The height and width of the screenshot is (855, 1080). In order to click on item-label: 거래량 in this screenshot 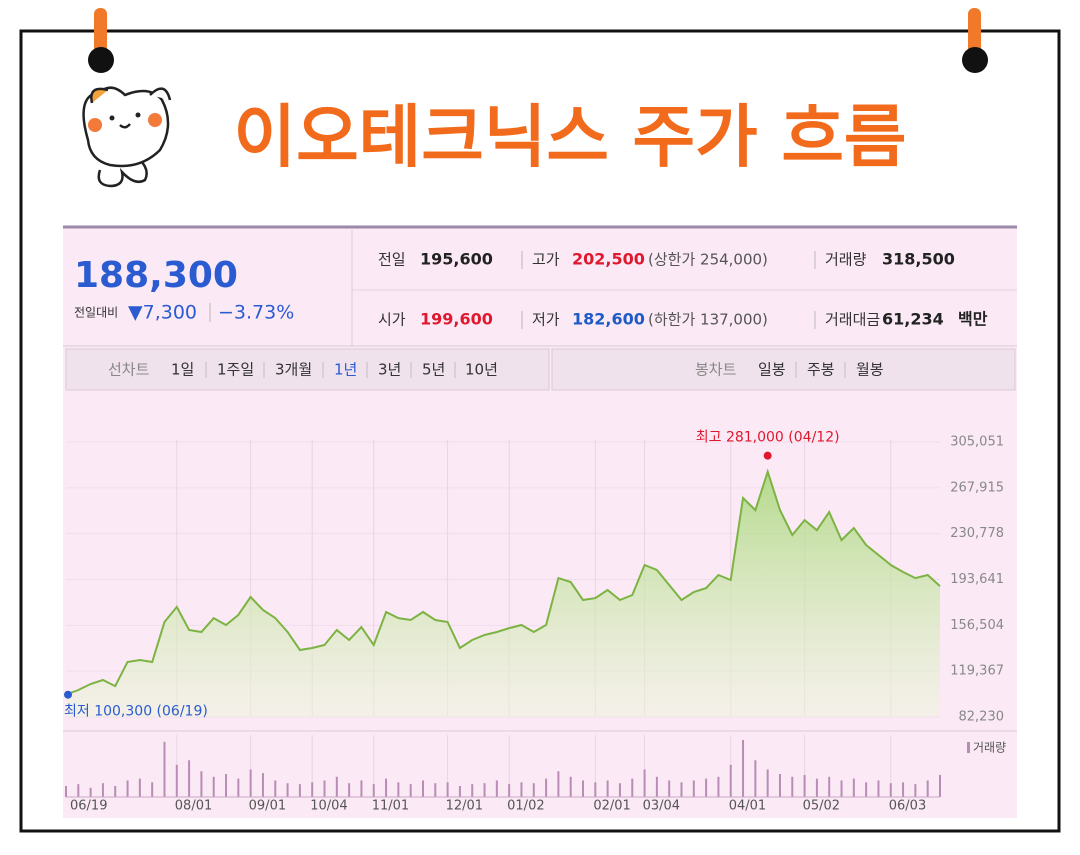, I will do `click(846, 260)`.